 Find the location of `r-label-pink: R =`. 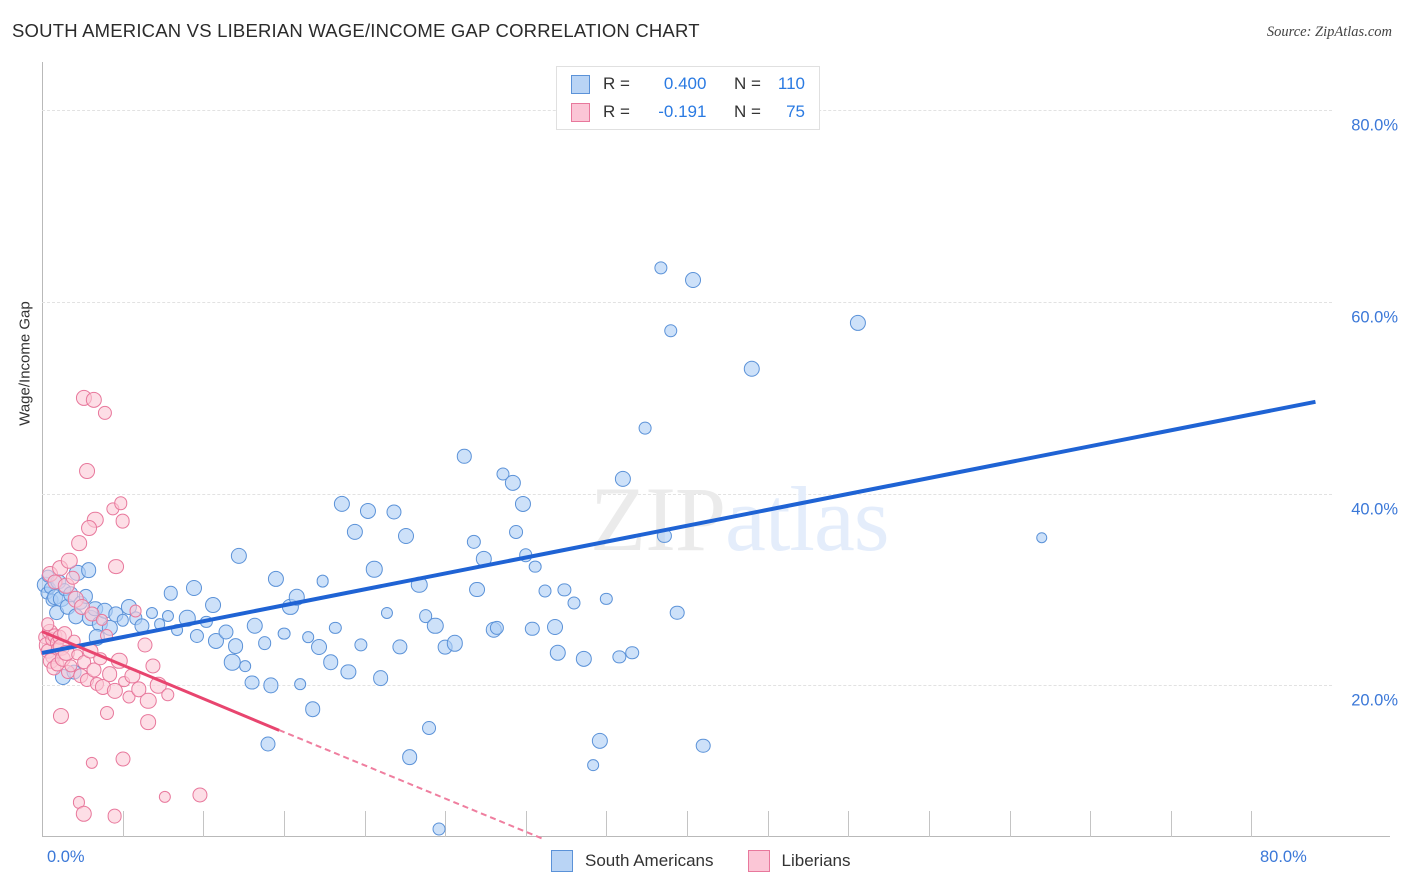

r-label-pink: R = is located at coordinates (616, 111).